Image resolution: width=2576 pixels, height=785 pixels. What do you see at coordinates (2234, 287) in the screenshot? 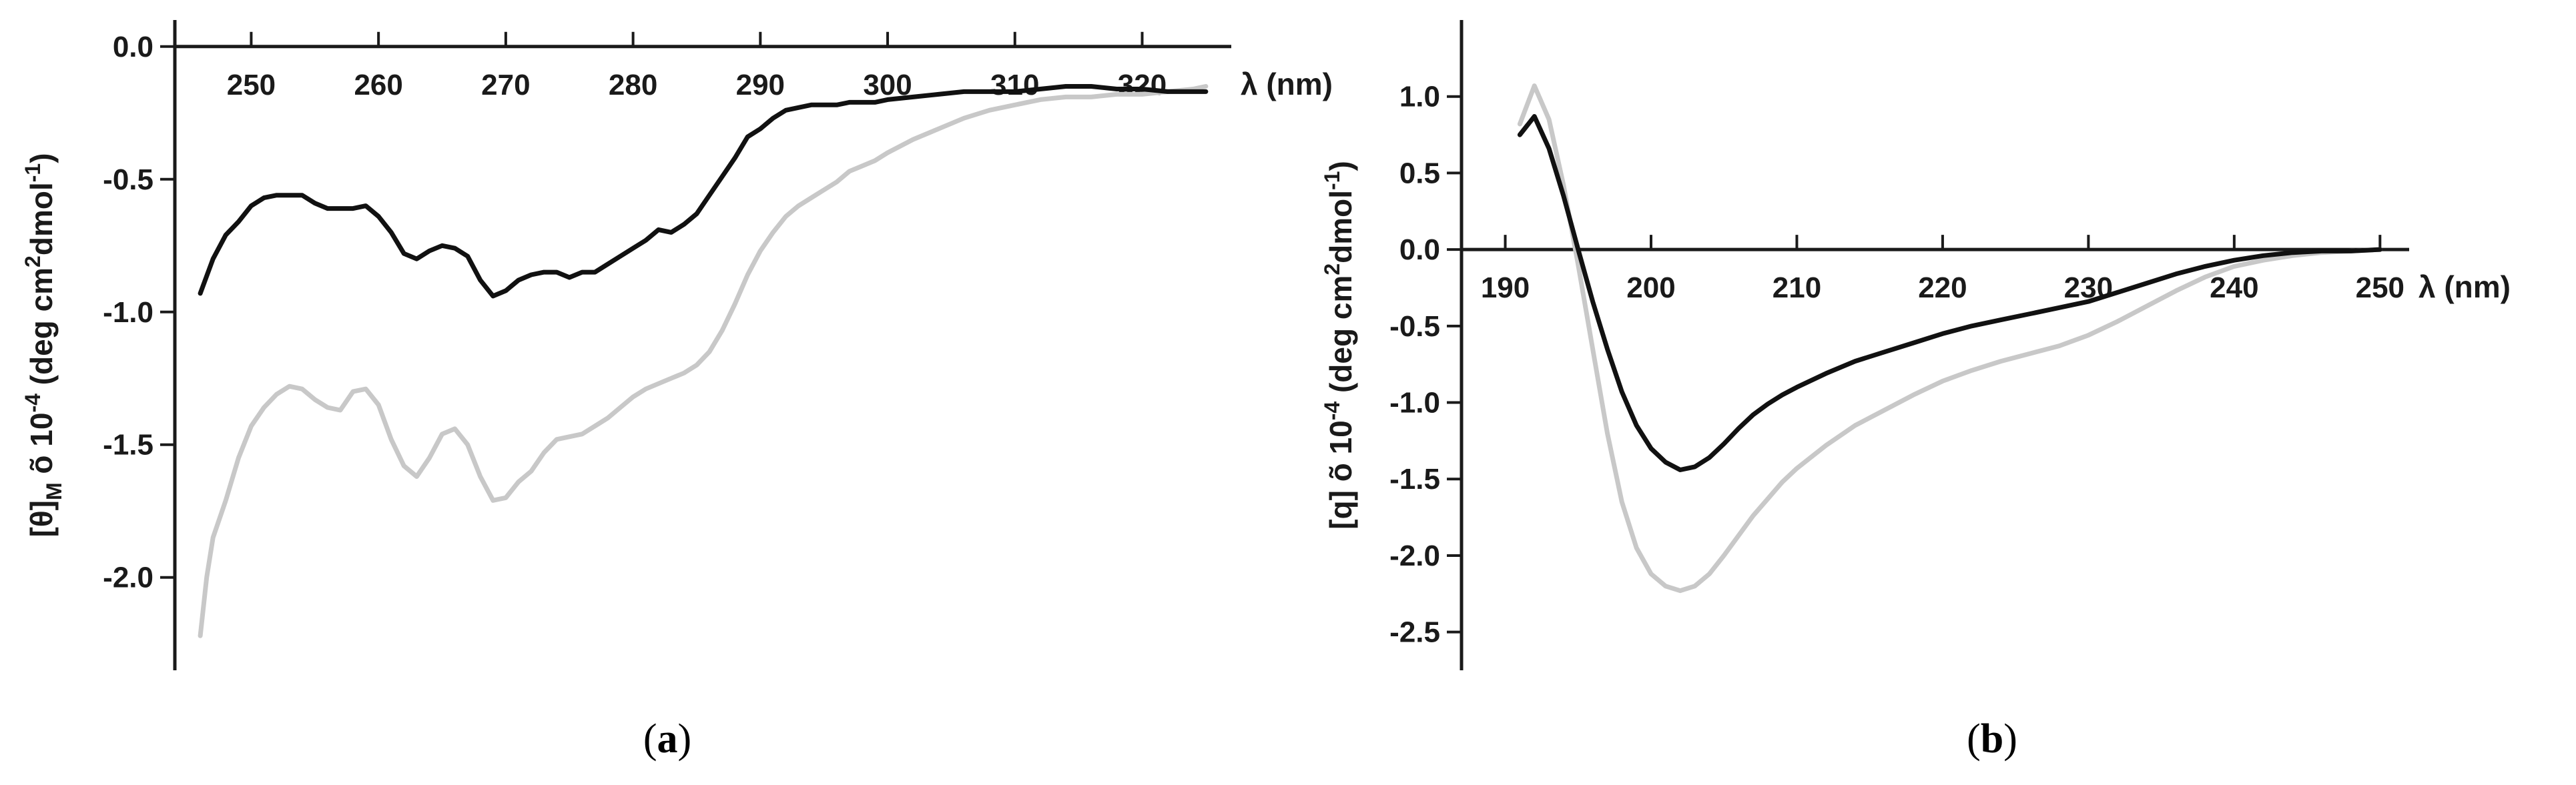
I see `panel-b-x-tick-label: 240` at bounding box center [2234, 287].